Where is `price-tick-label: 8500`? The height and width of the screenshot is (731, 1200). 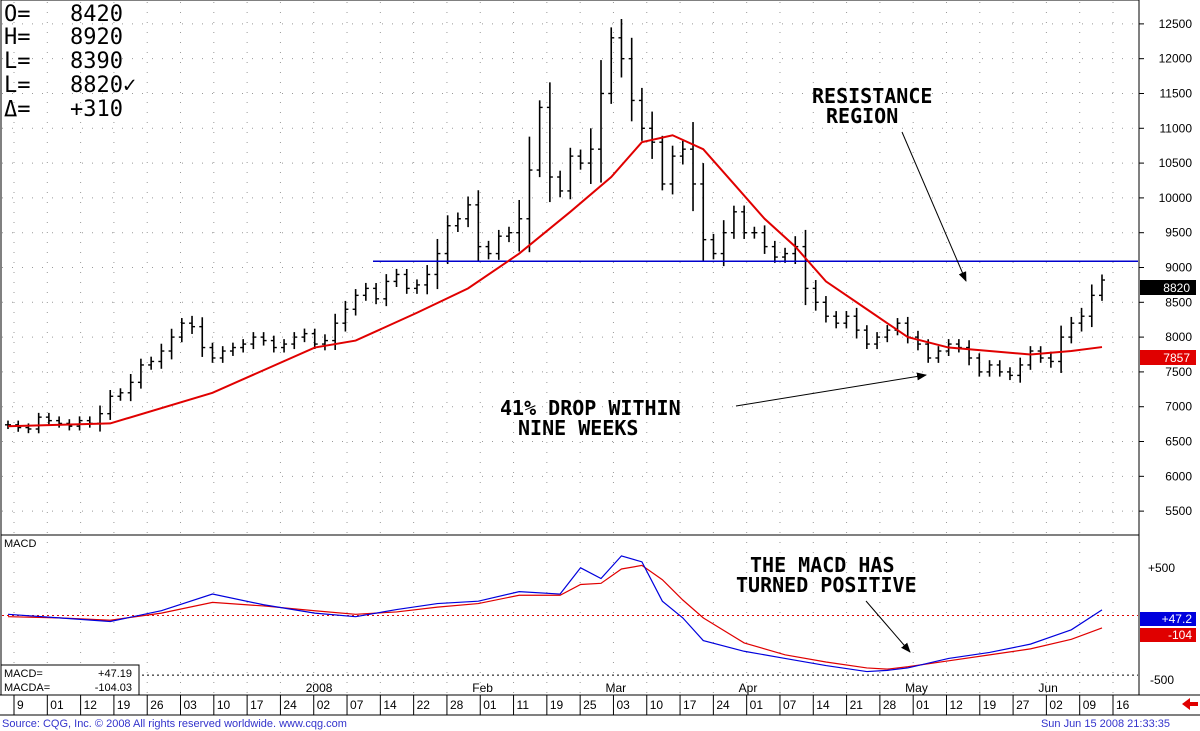 price-tick-label: 8500 is located at coordinates (1178, 302).